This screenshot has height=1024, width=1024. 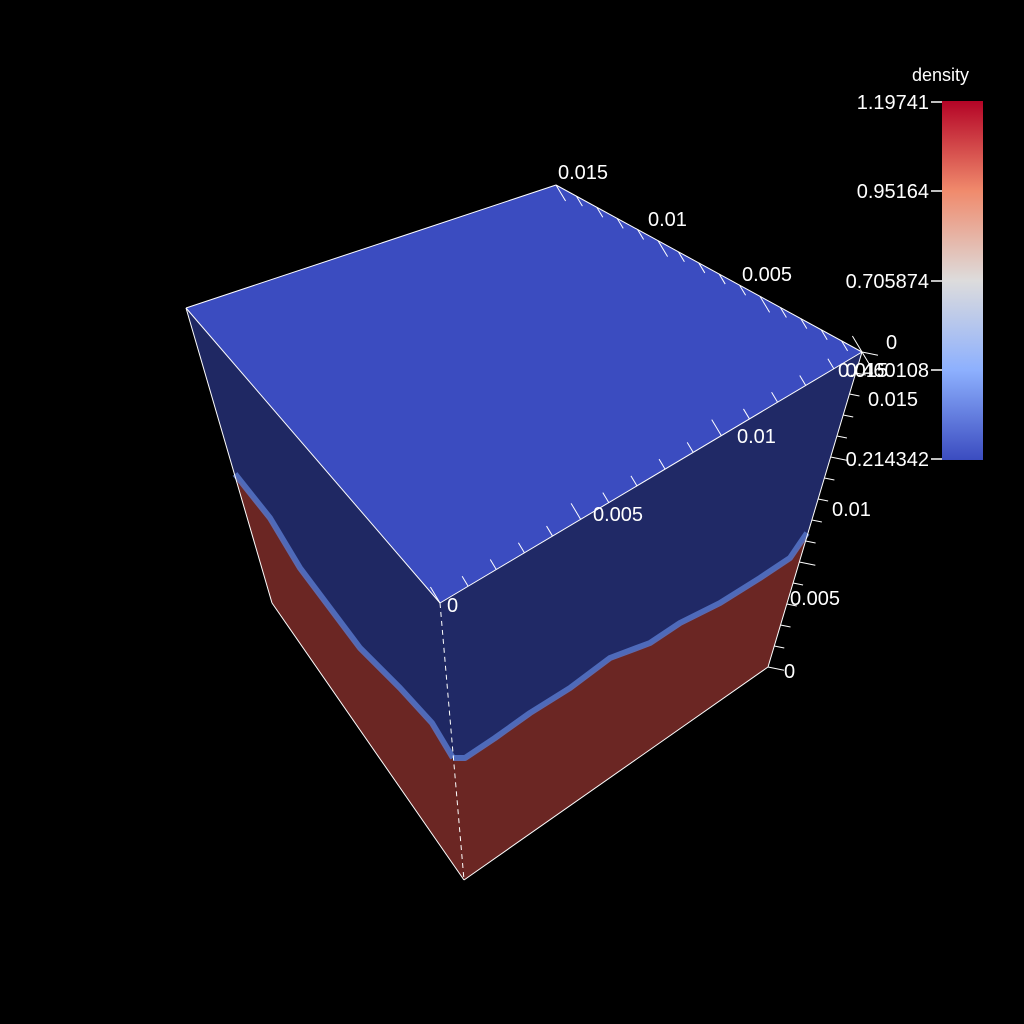 I want to click on legend-tick-label: 0.214342, so click(x=887, y=460).